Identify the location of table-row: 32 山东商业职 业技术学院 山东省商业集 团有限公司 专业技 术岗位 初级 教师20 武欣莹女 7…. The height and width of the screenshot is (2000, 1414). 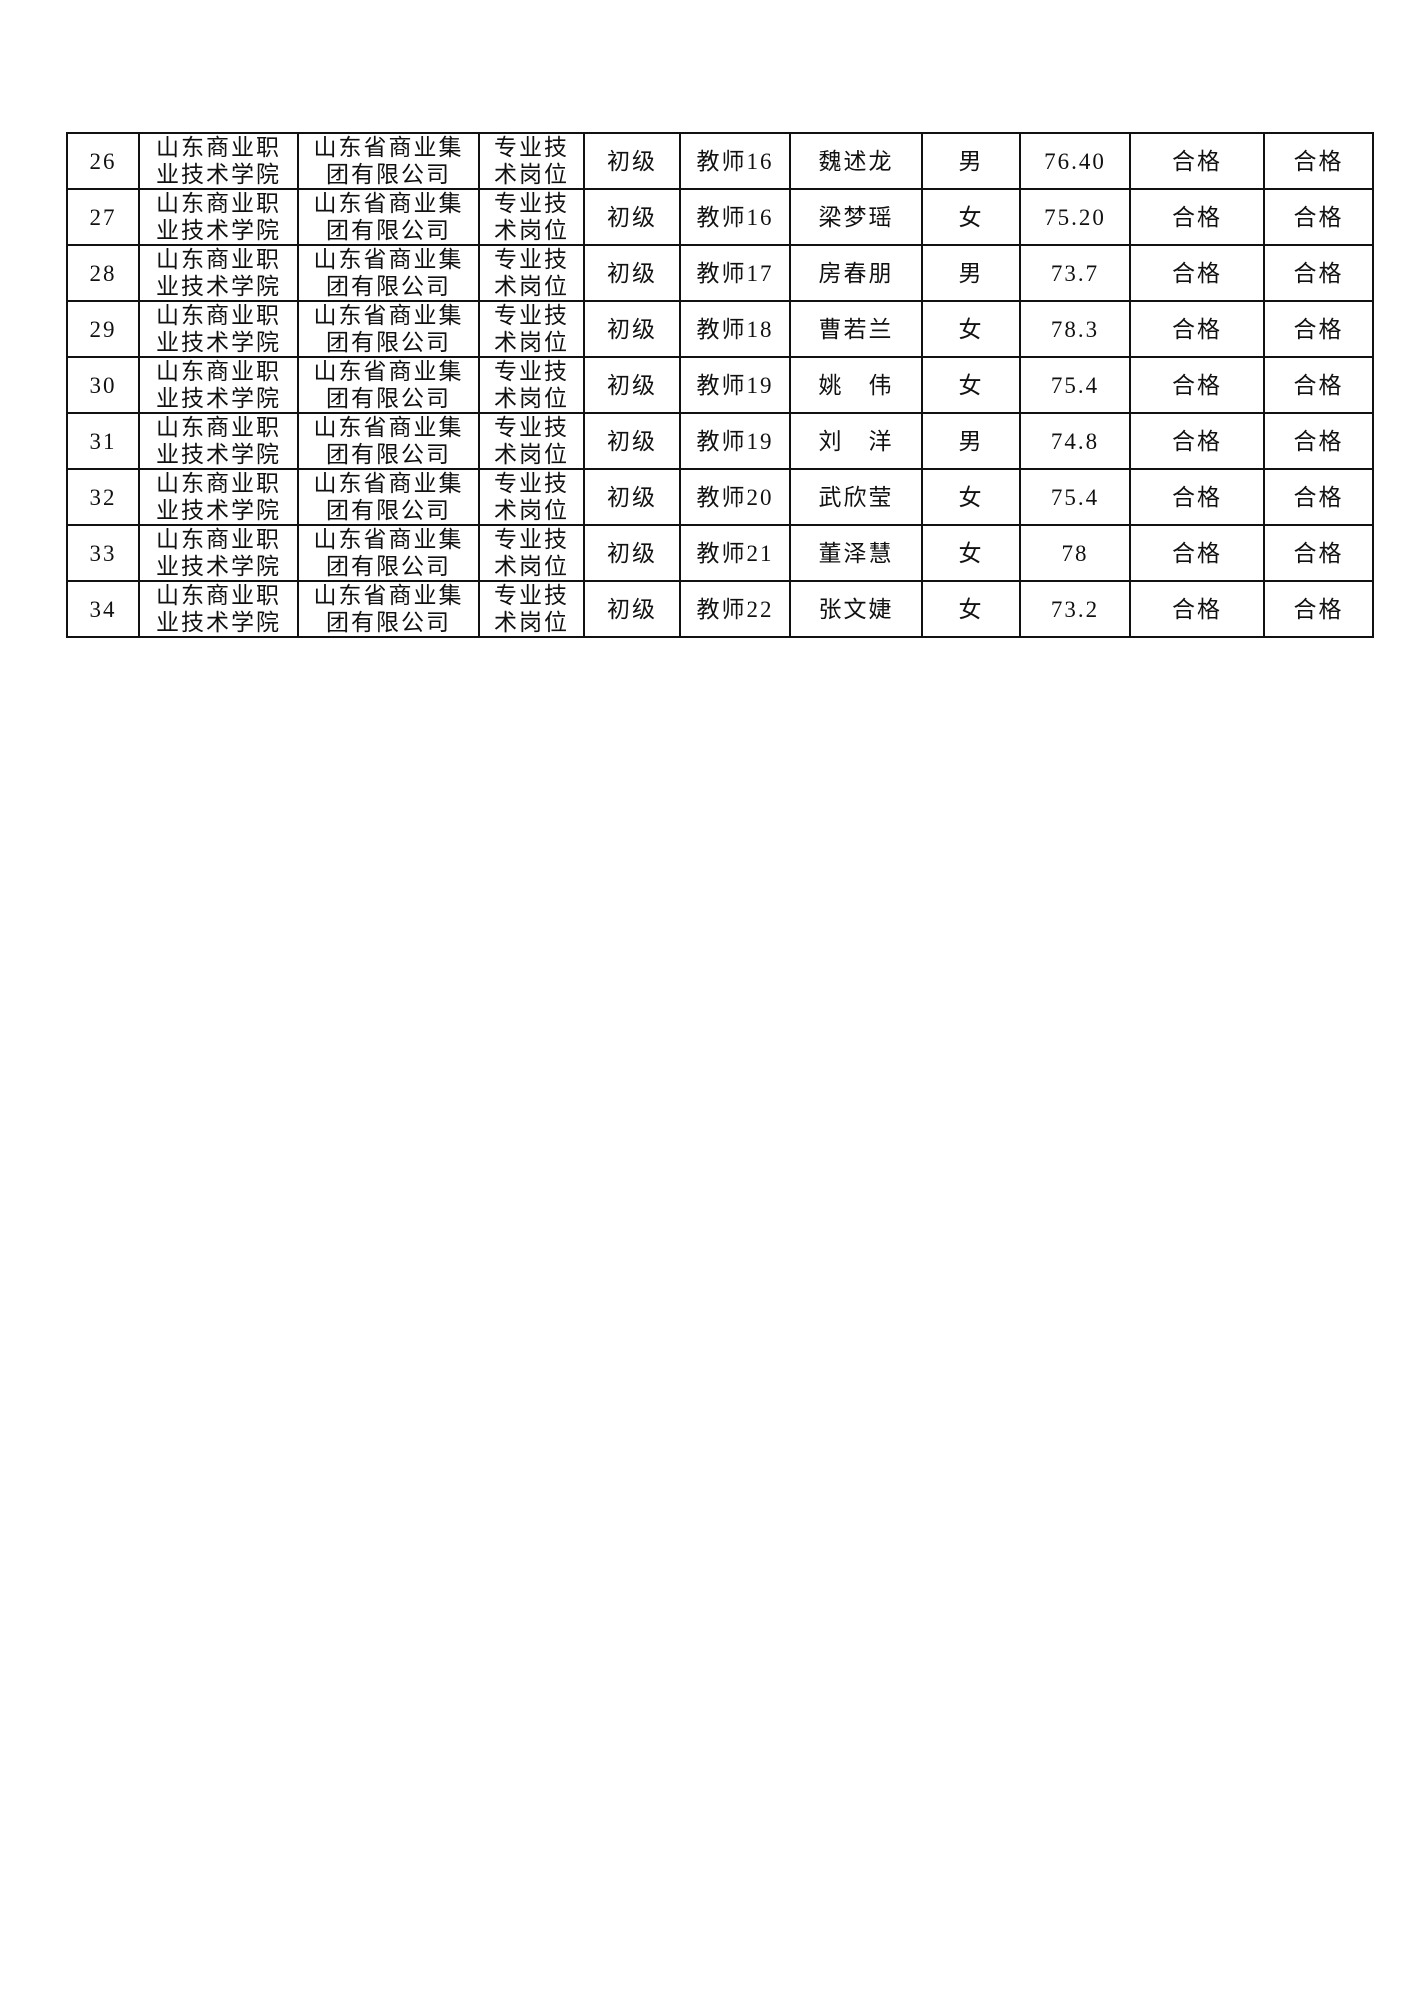
(720, 497).